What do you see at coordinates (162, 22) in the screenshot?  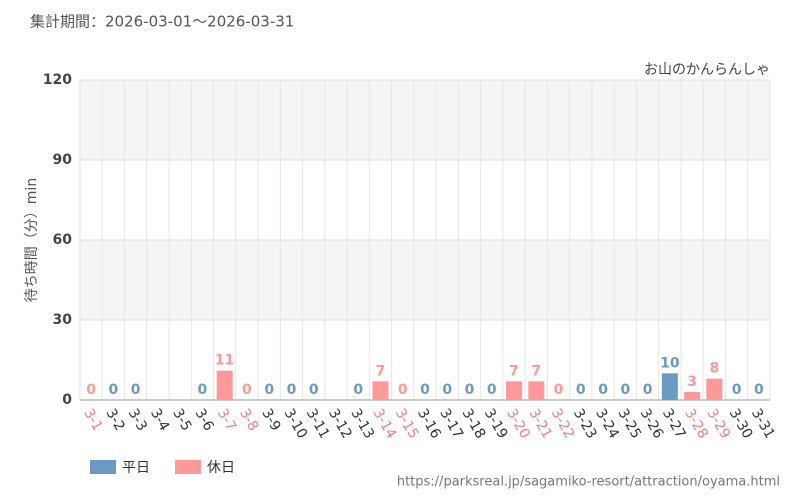 I see `chart-title: 集計期間：2026-03-01〜2026-03-31` at bounding box center [162, 22].